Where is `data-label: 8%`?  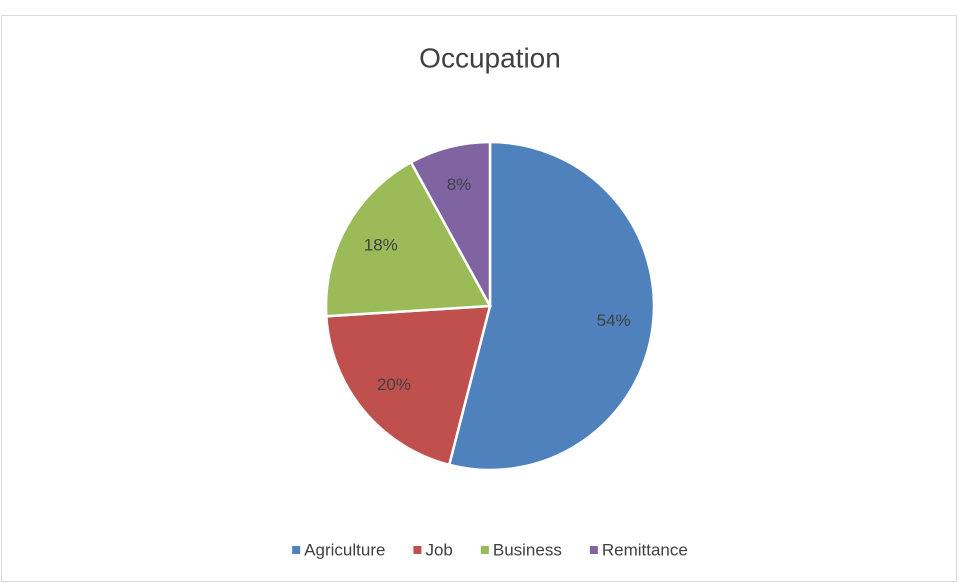 data-label: 8% is located at coordinates (459, 184).